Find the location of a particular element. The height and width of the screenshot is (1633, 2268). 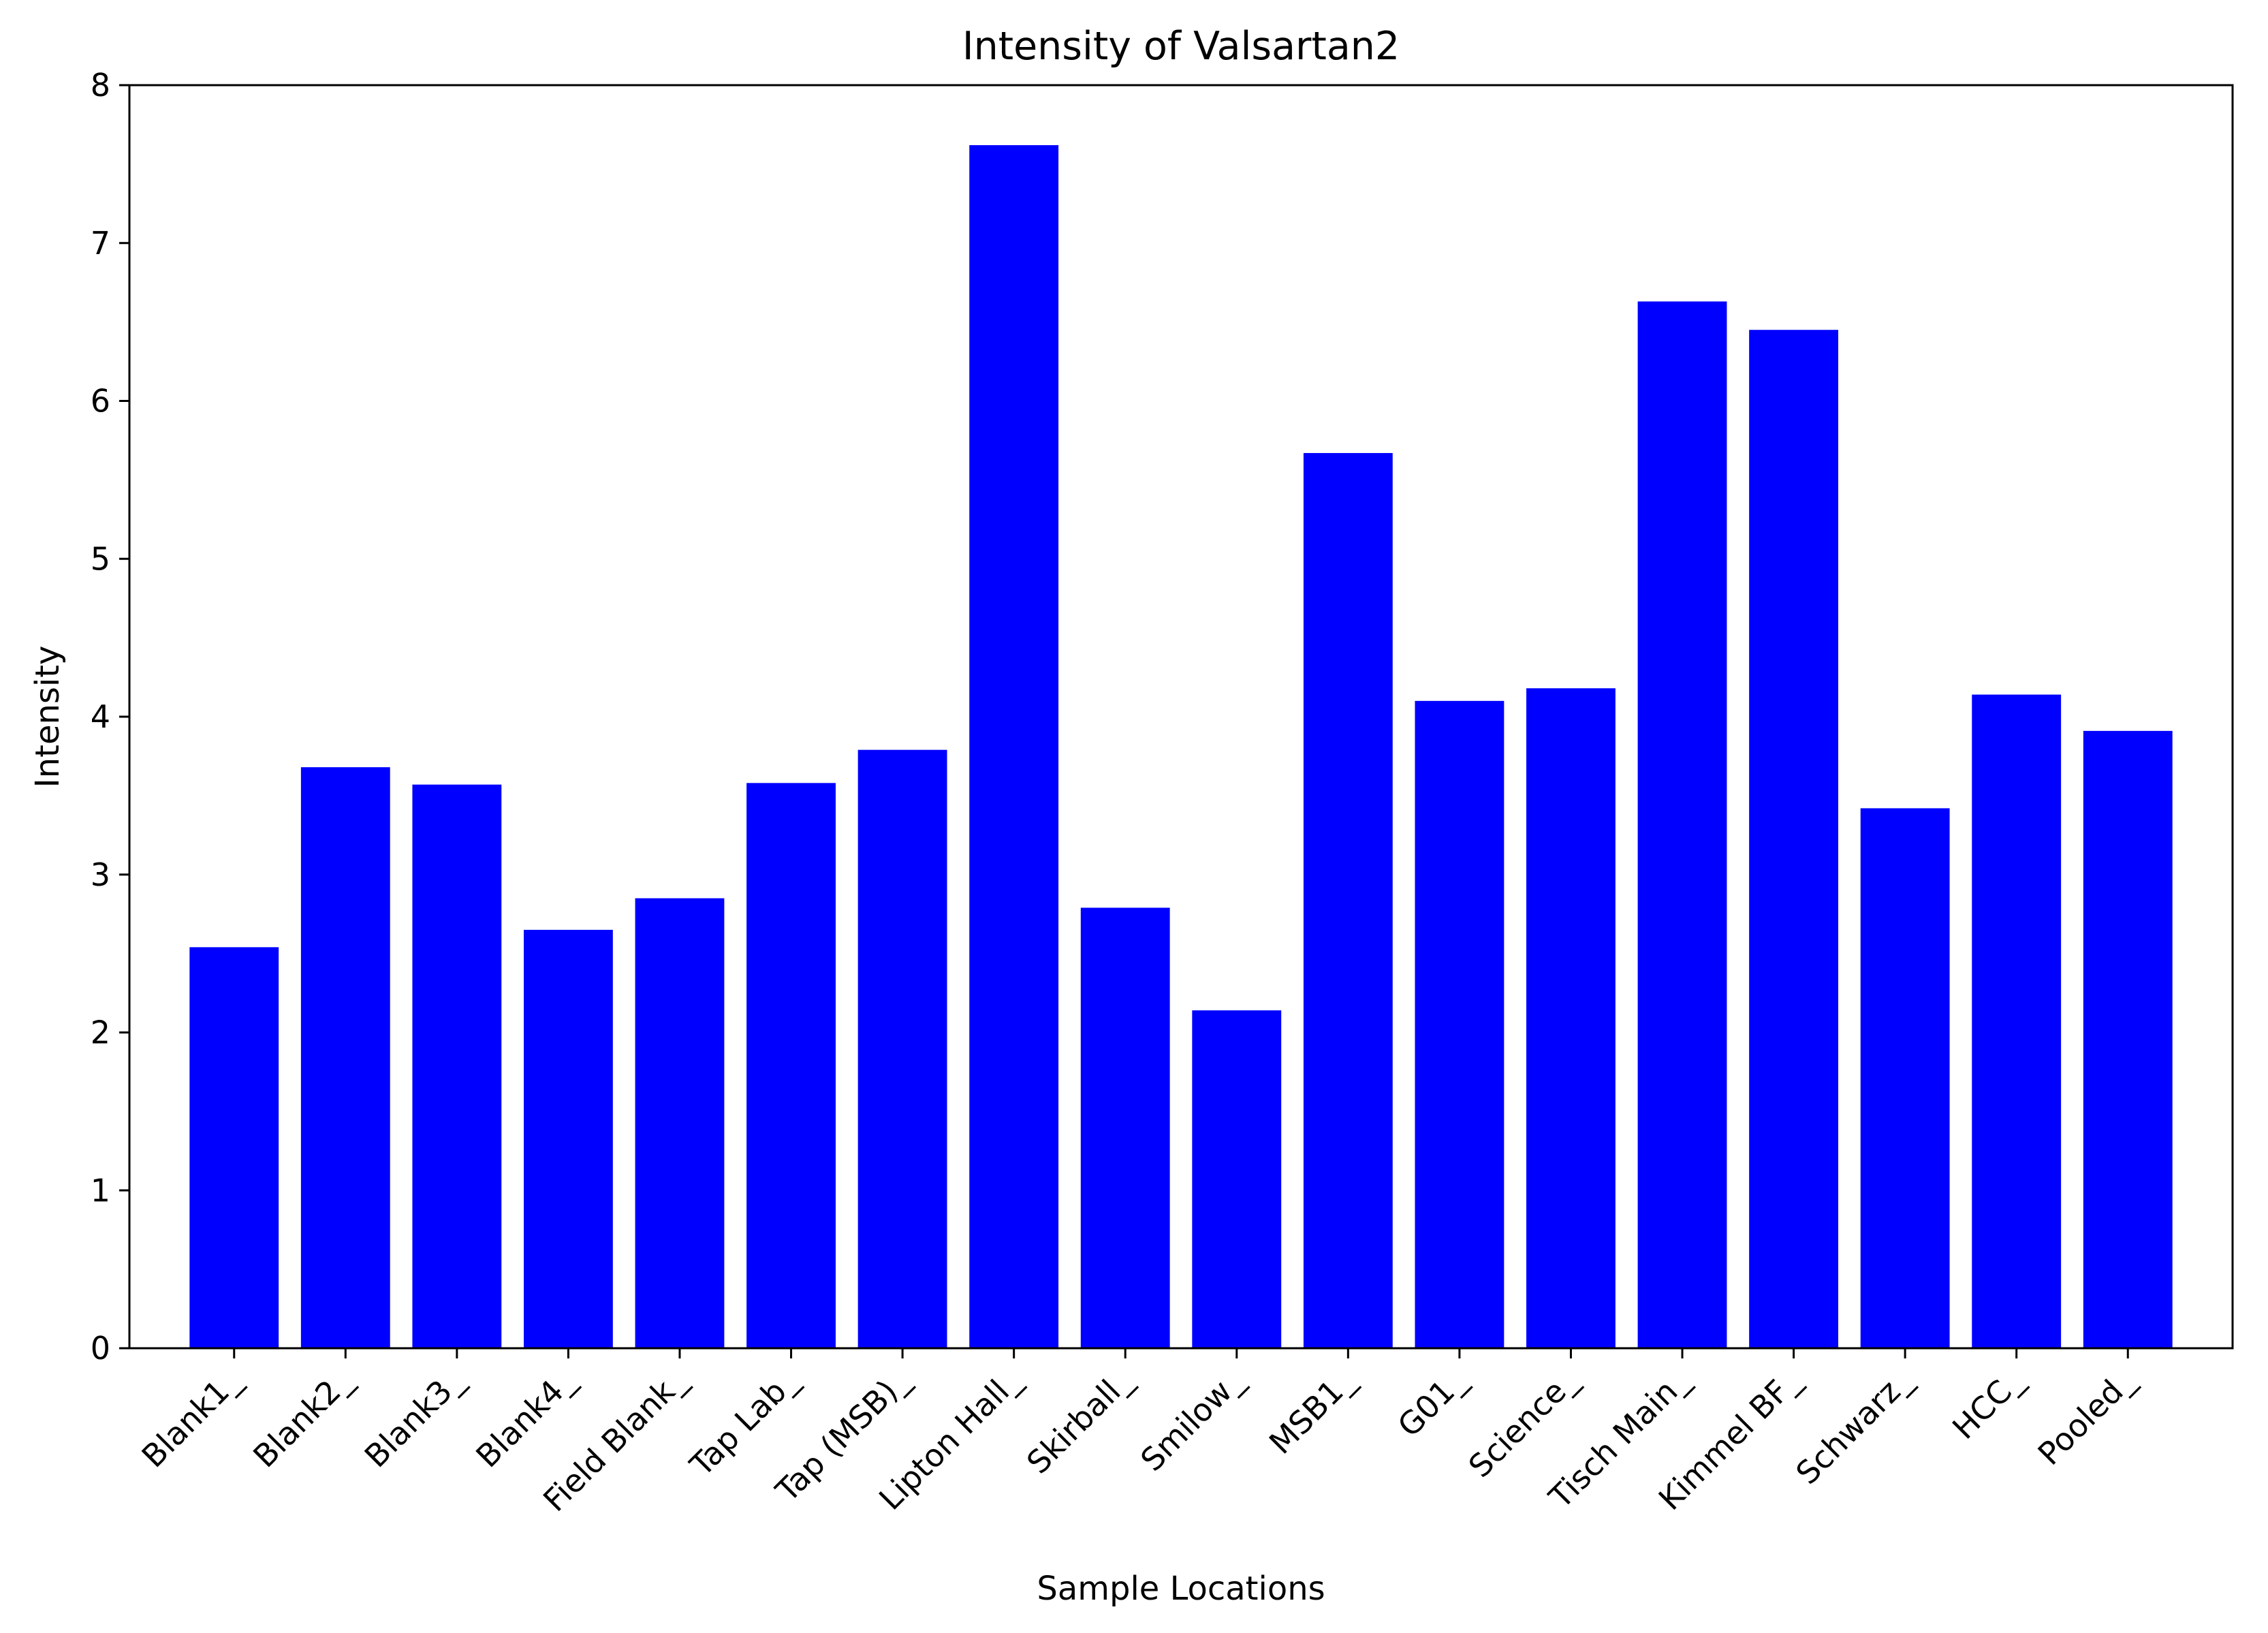

y-tick-label: 3 is located at coordinates (100, 874).